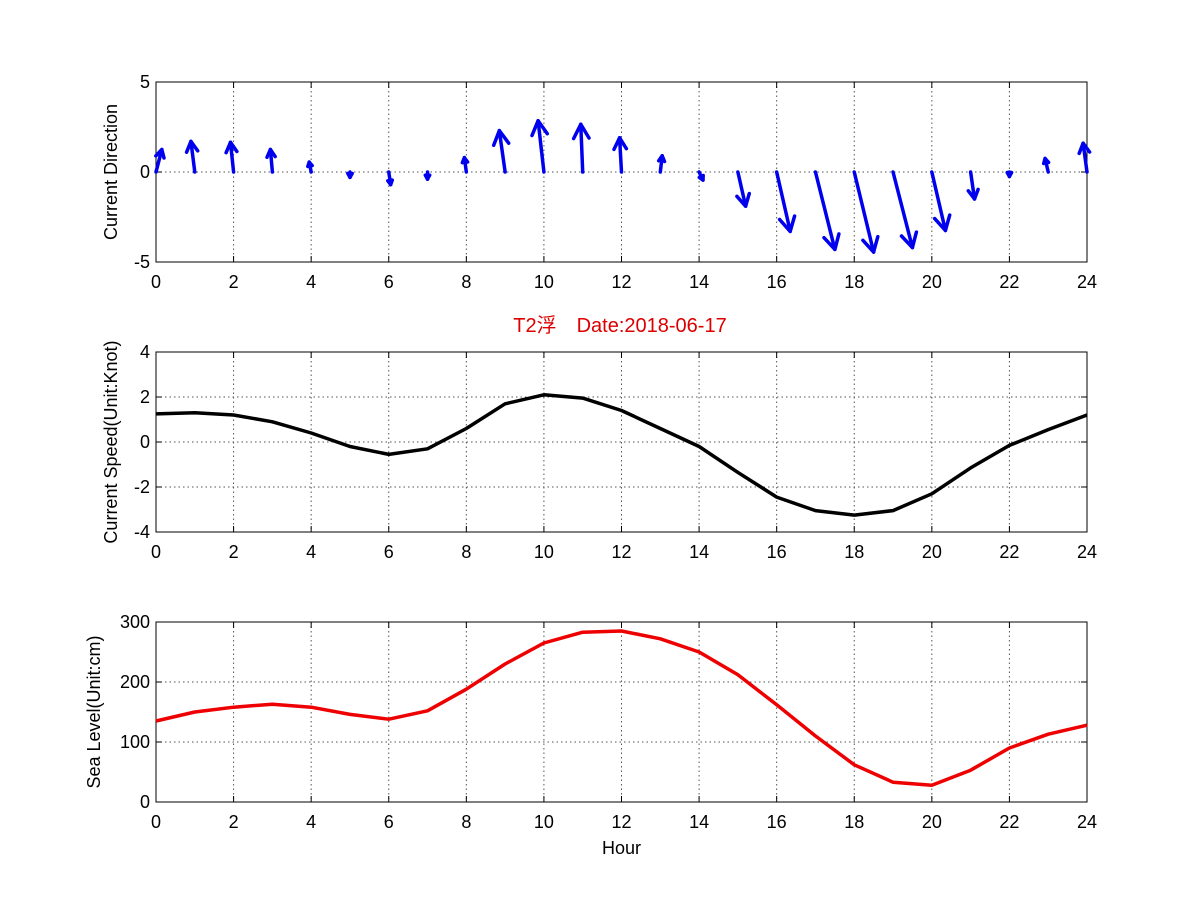 The image size is (1201, 901). What do you see at coordinates (111, 172) in the screenshot?
I see `y-axis-label: Current Direction` at bounding box center [111, 172].